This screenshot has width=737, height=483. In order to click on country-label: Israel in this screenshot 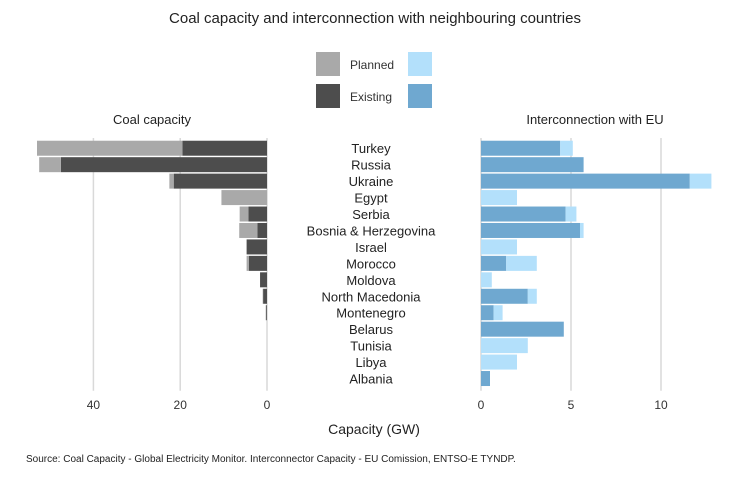, I will do `click(371, 247)`.